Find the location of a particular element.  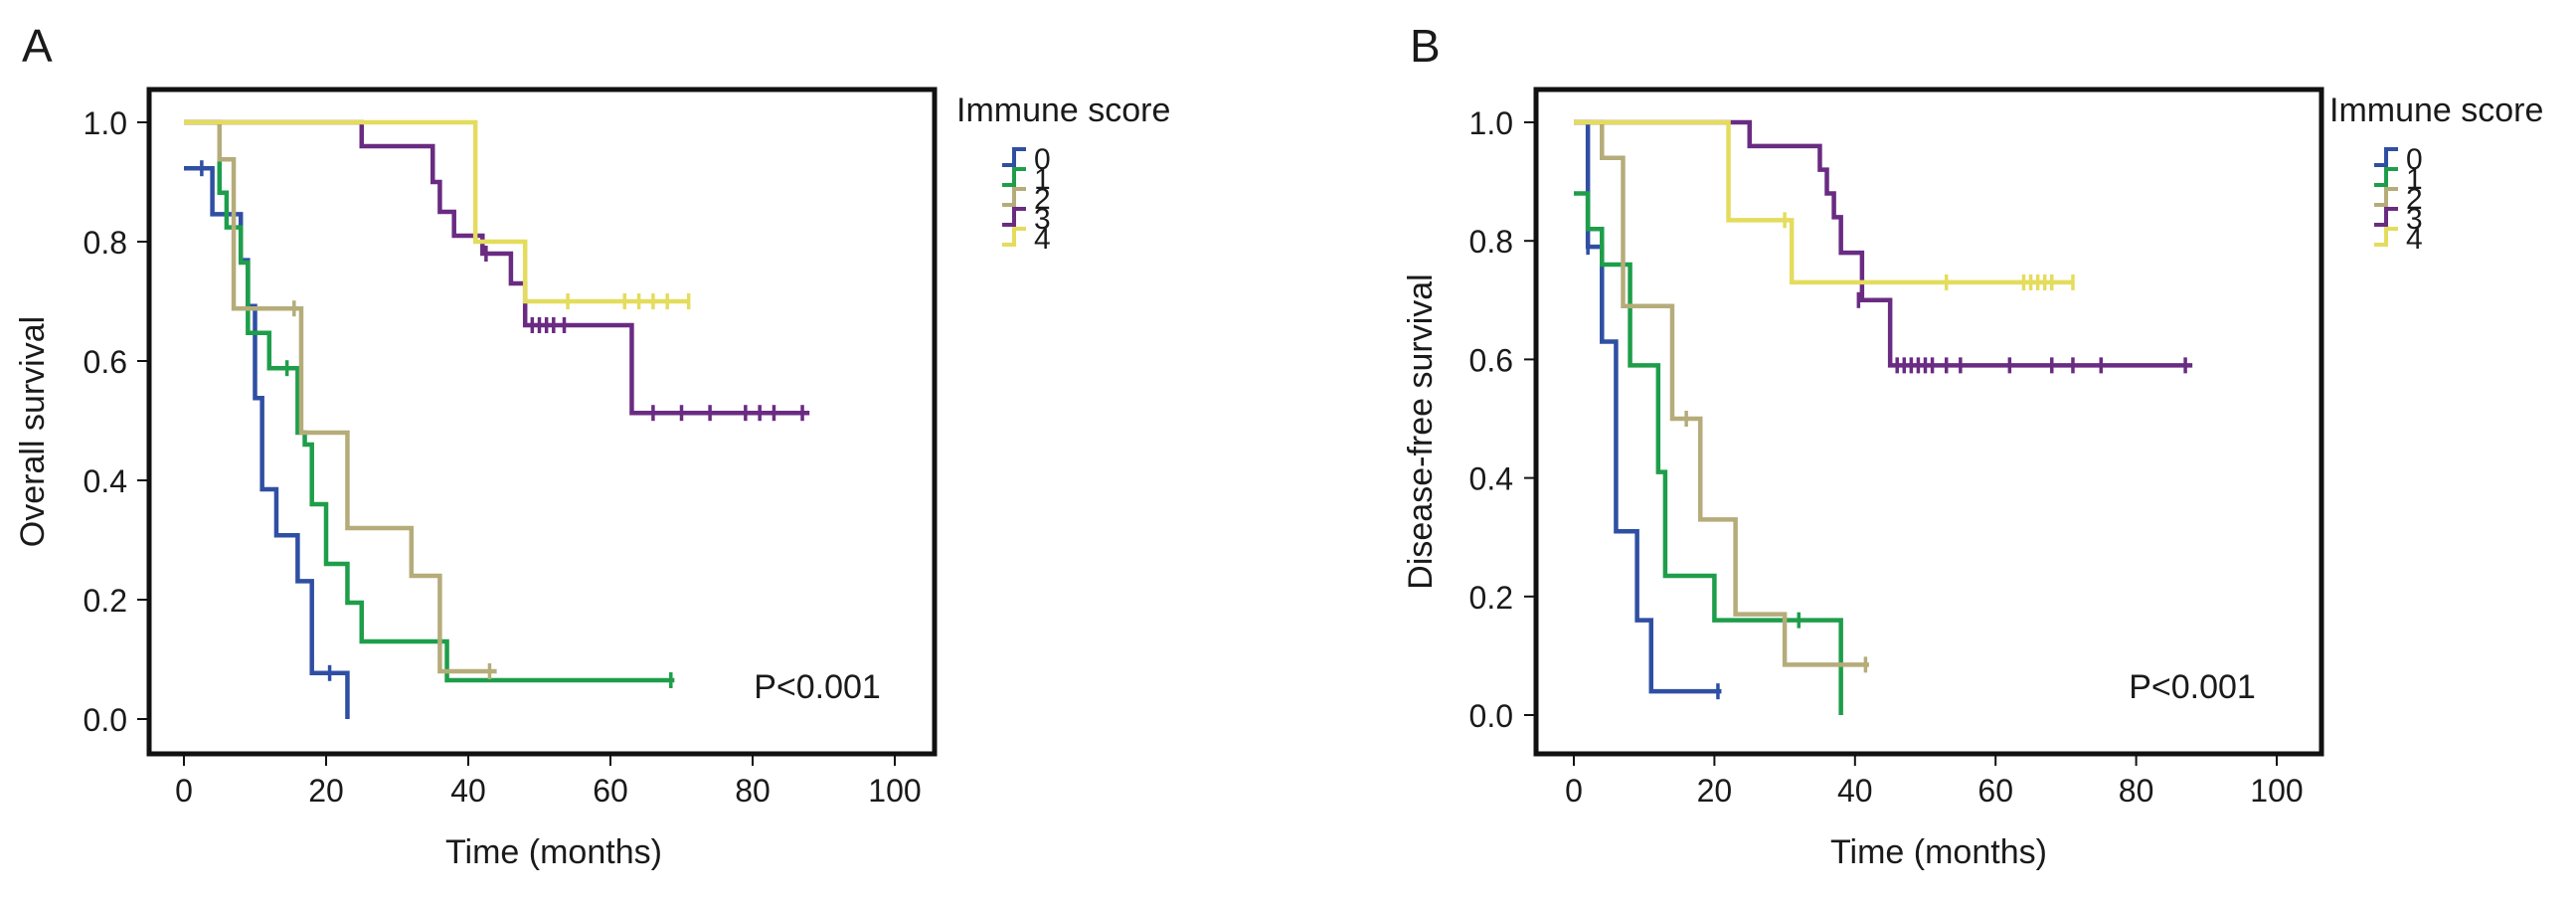

y-axis-label: Disease-free survival is located at coordinates (1421, 431).